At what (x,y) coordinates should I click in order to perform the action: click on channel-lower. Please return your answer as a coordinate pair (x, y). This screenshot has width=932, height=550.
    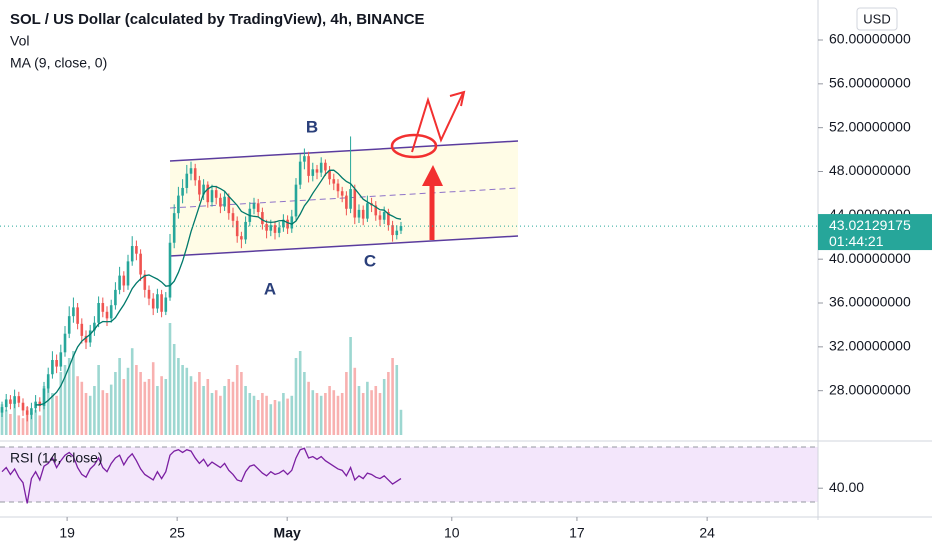
    Looking at the image, I should click on (344, 246).